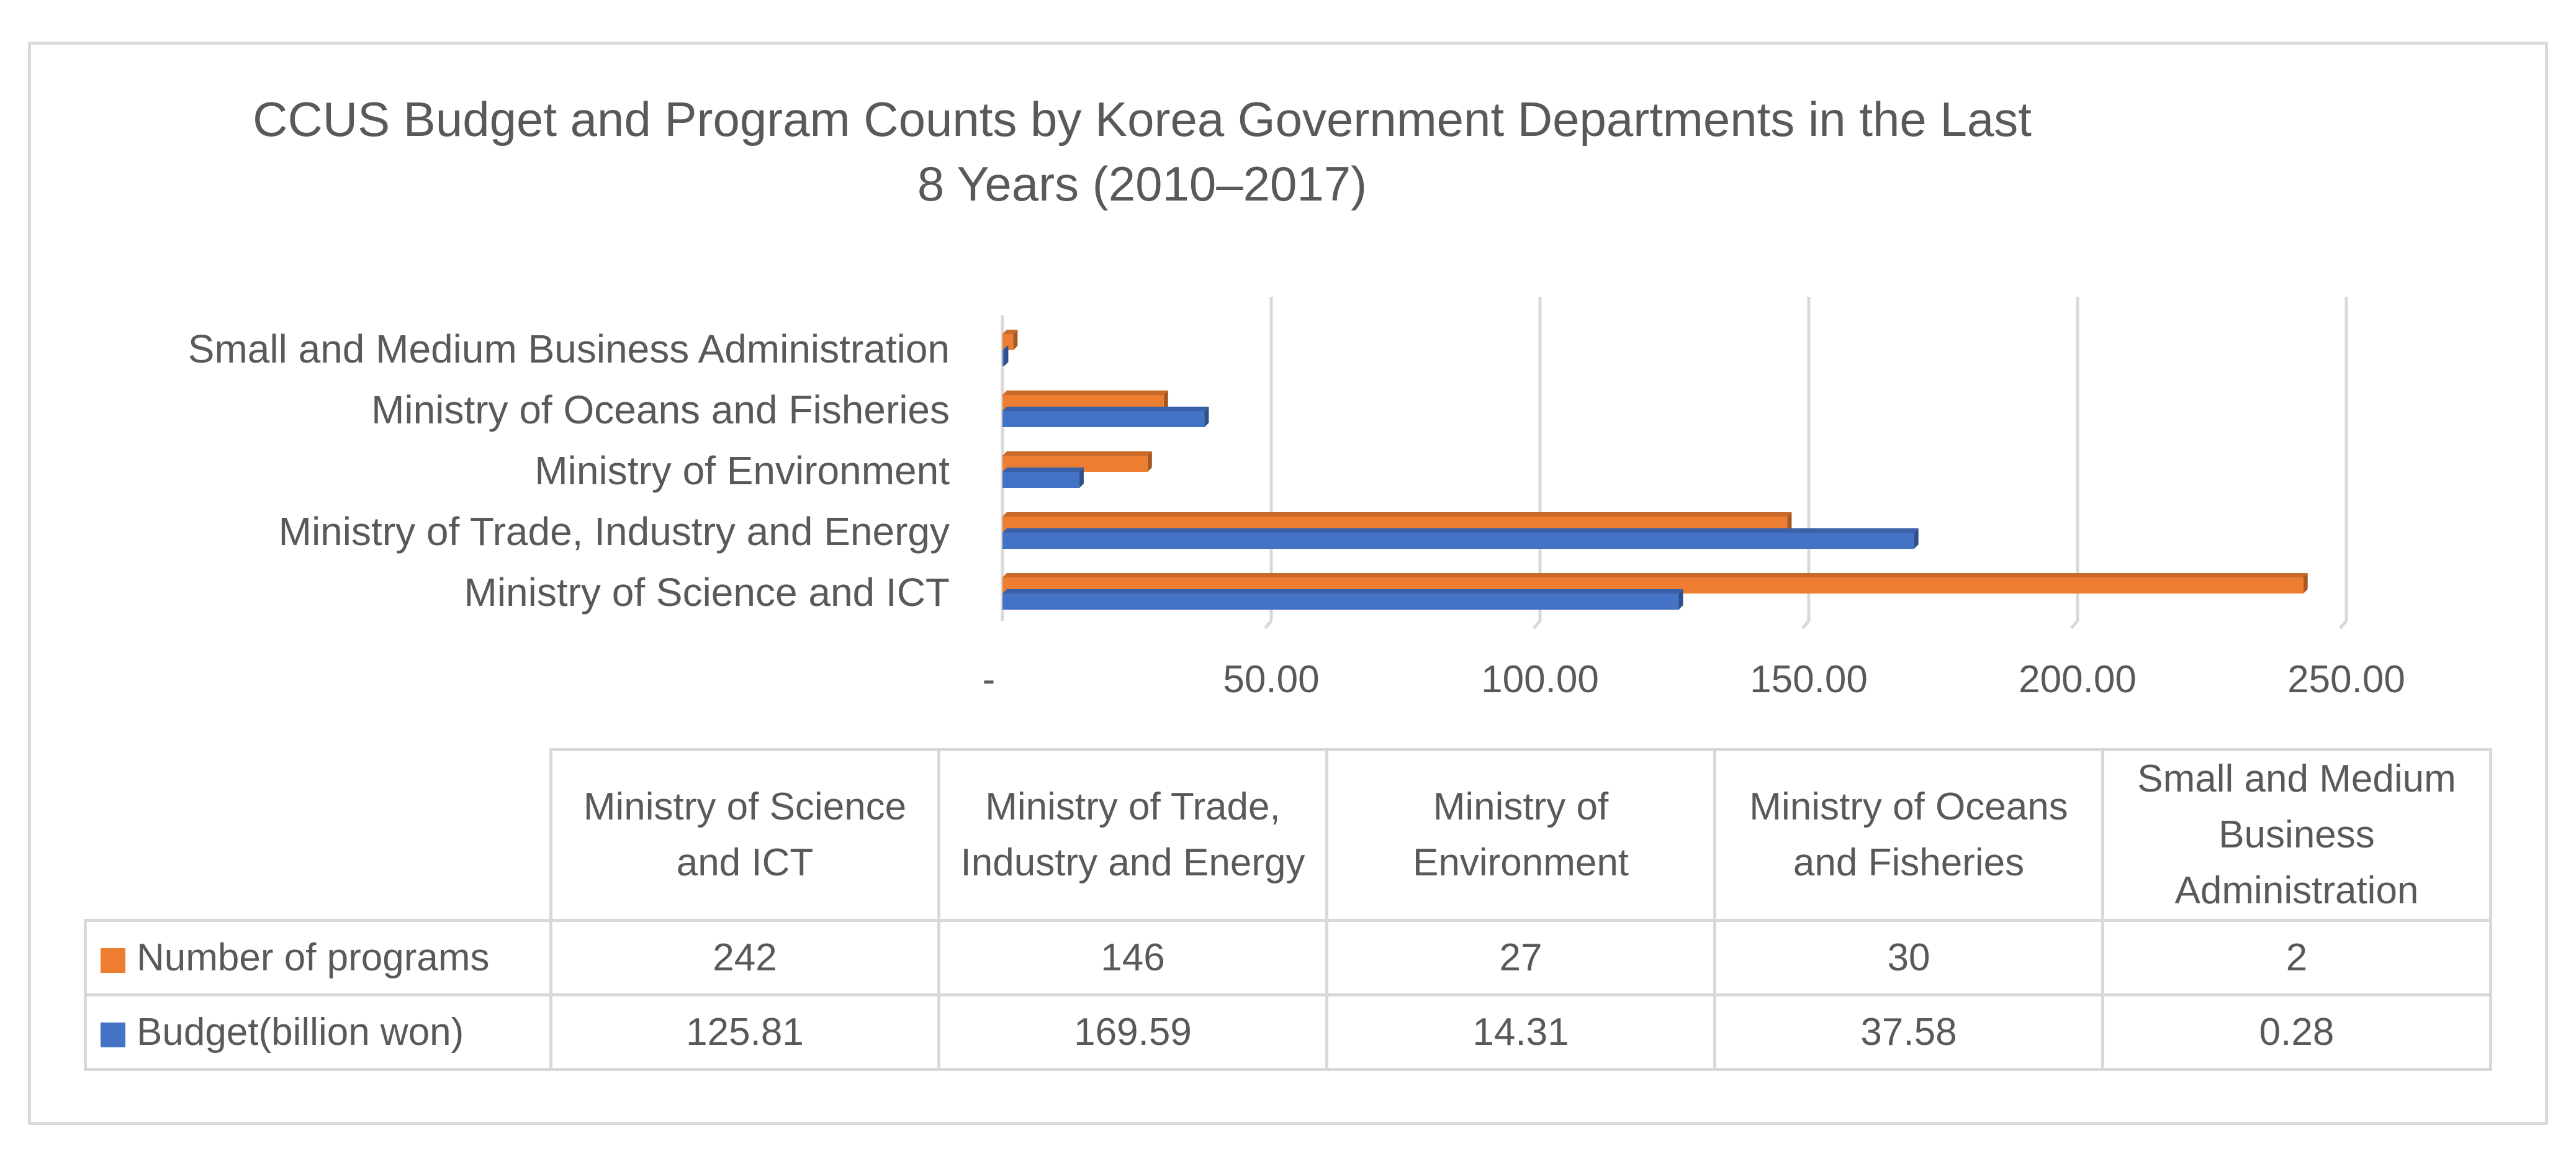 The height and width of the screenshot is (1156, 2576). Describe the element at coordinates (1908, 835) in the screenshot. I see `table-header-cell: Ministry of Oceans and Fisheries` at that location.